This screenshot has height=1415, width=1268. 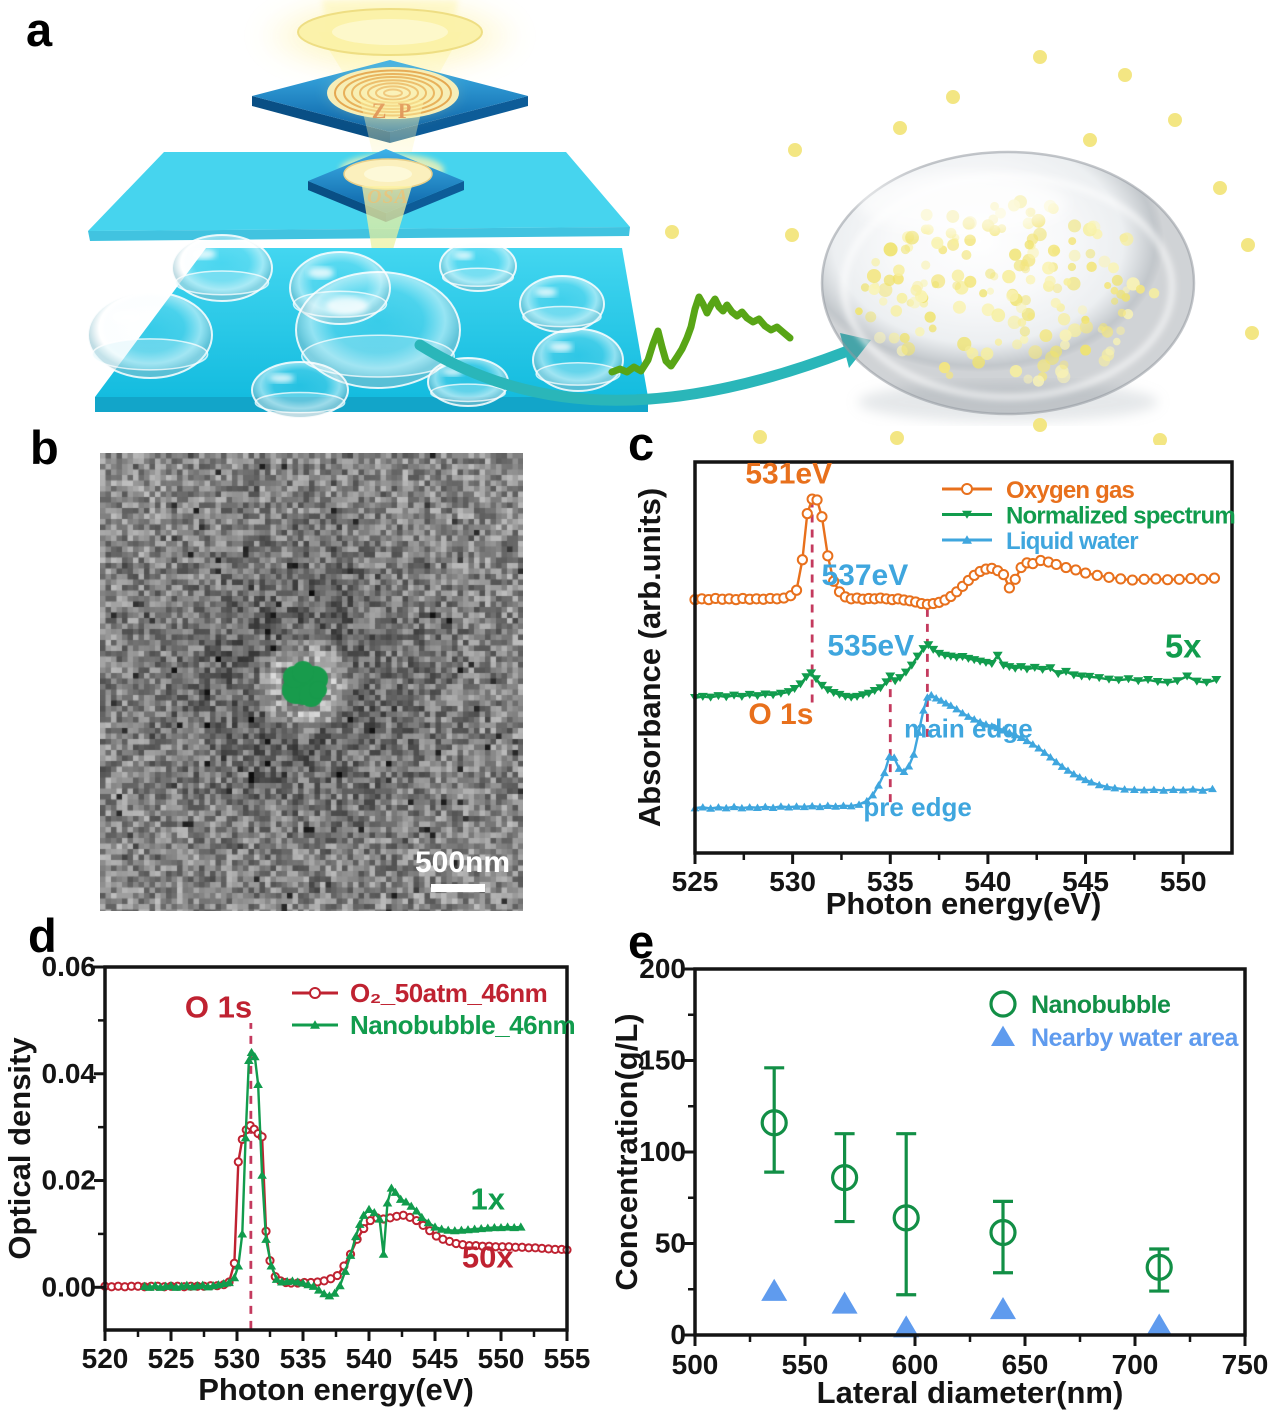 What do you see at coordinates (968, 729) in the screenshot?
I see `svg-text: main edge` at bounding box center [968, 729].